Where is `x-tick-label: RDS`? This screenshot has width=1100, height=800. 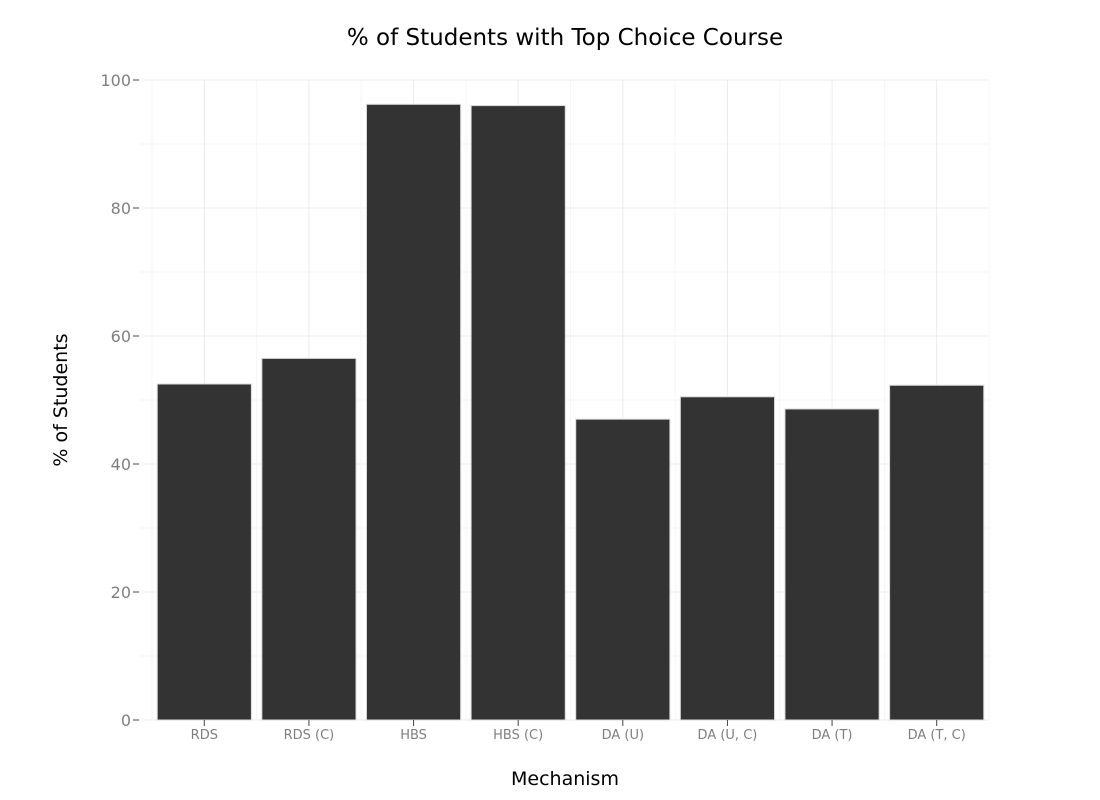 x-tick-label: RDS is located at coordinates (204, 735).